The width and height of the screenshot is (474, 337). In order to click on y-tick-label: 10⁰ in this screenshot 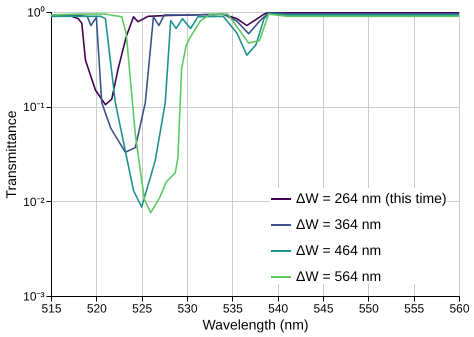, I will do `click(35, 13)`.